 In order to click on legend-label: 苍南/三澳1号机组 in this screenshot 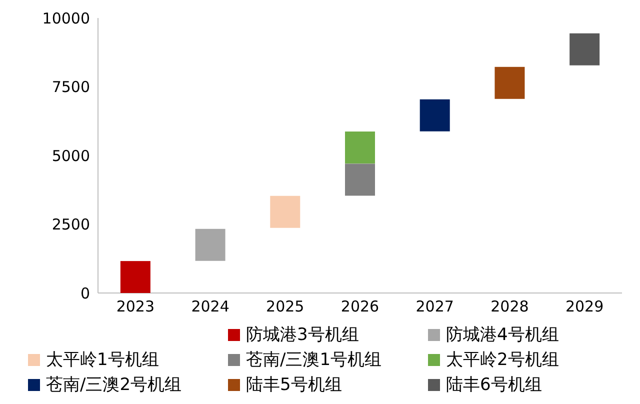, I will do `click(314, 360)`.